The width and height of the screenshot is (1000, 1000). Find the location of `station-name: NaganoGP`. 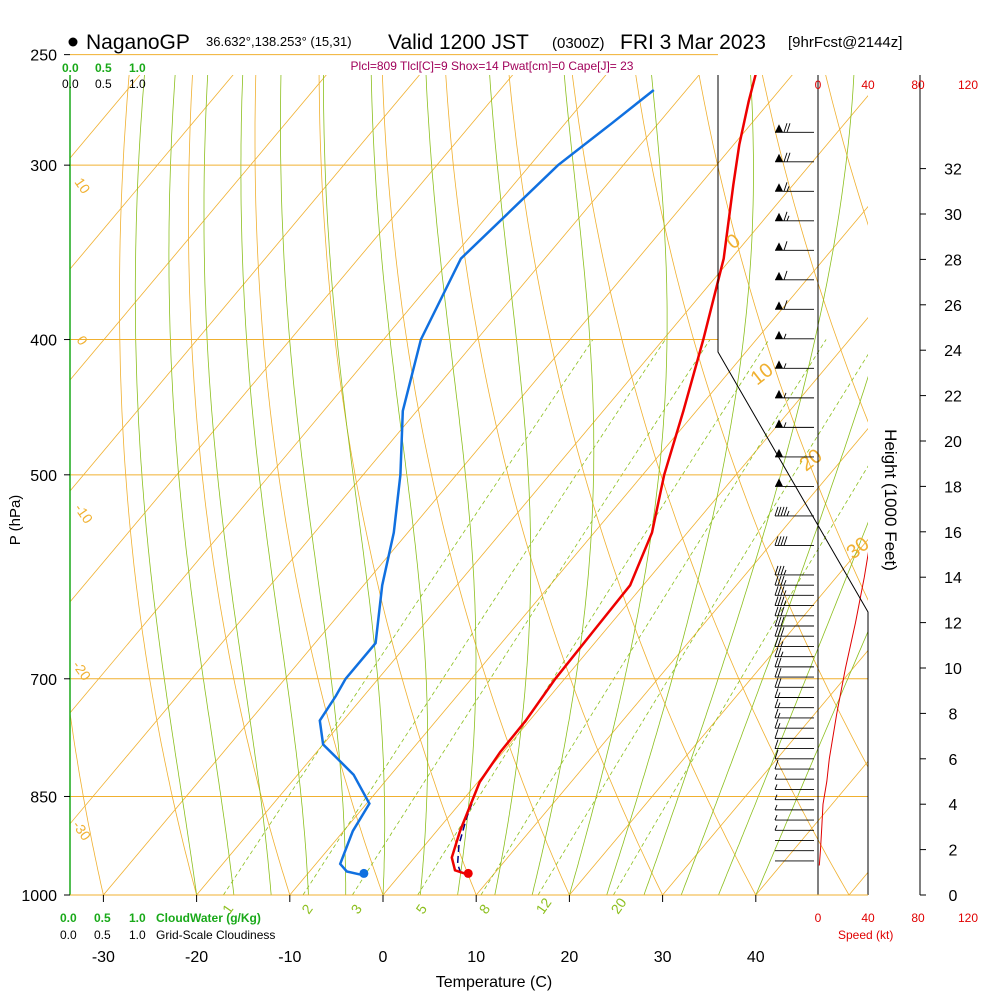

station-name: NaganoGP is located at coordinates (138, 42).